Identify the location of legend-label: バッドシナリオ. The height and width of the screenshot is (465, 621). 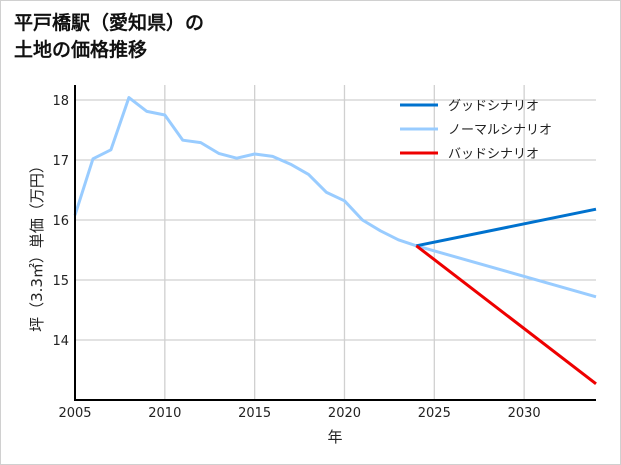
(493, 154).